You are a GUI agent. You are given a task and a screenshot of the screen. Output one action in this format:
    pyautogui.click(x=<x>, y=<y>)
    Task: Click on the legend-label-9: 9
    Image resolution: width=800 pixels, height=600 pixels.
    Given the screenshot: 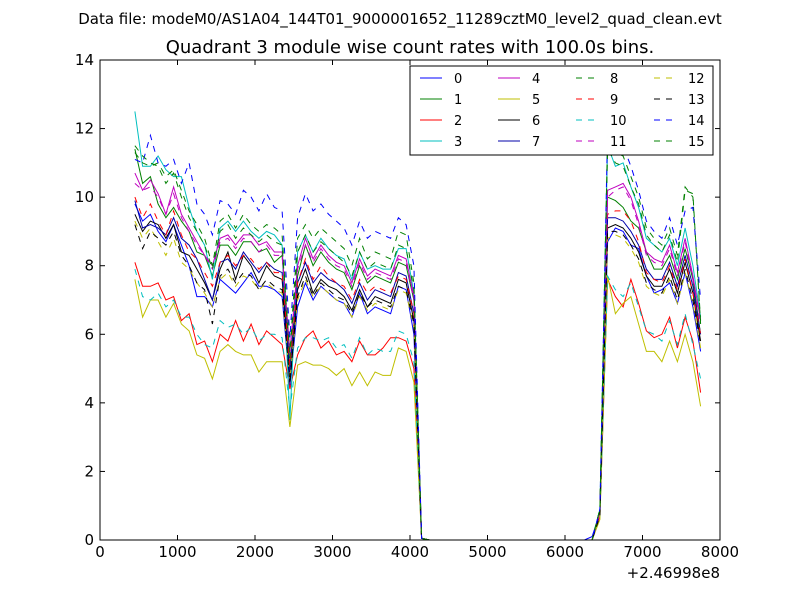 What is the action you would take?
    pyautogui.click(x=614, y=100)
    